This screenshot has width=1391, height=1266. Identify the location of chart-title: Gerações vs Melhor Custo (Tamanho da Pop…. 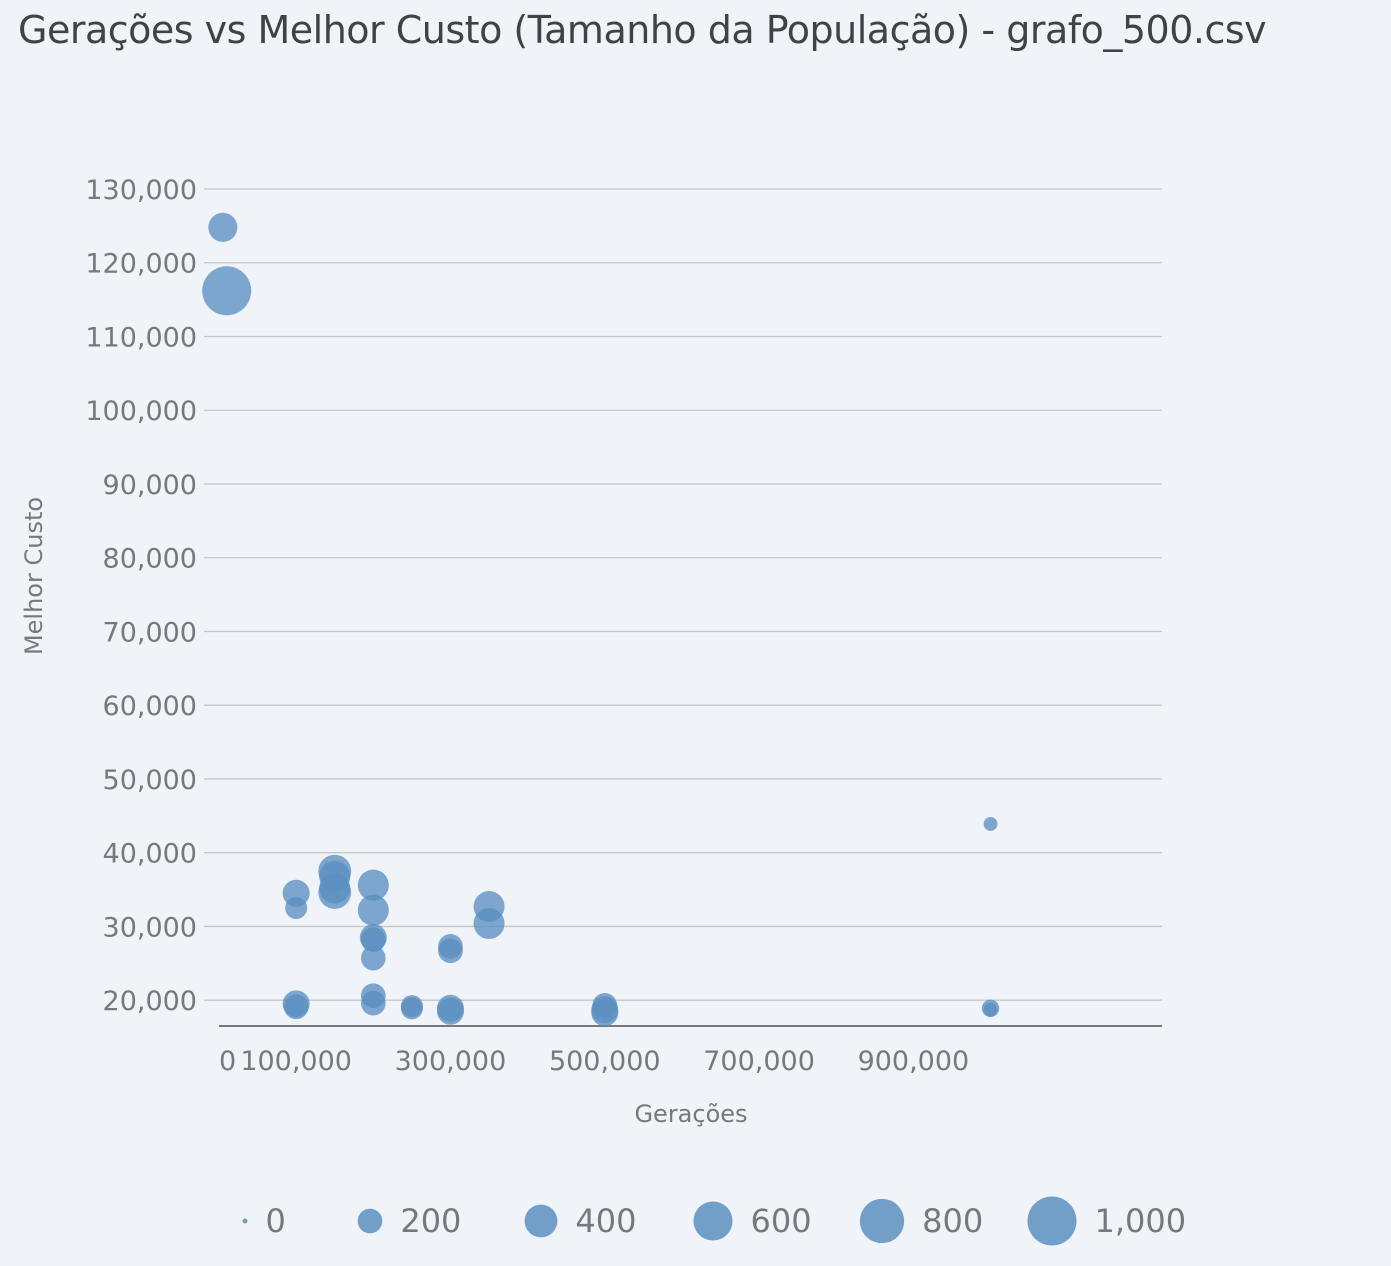
(642, 30).